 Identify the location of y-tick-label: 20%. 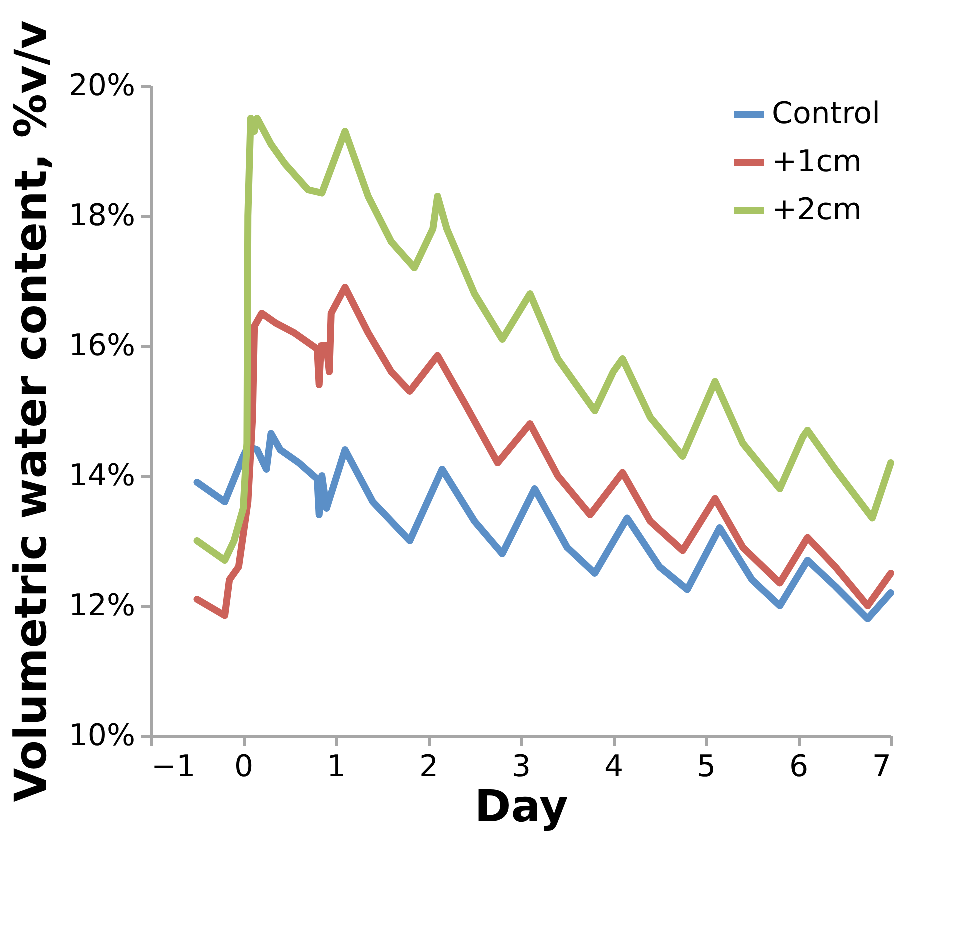
(102, 86).